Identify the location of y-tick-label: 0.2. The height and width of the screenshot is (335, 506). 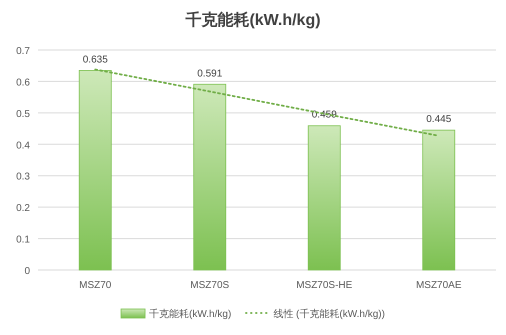
(23, 208).